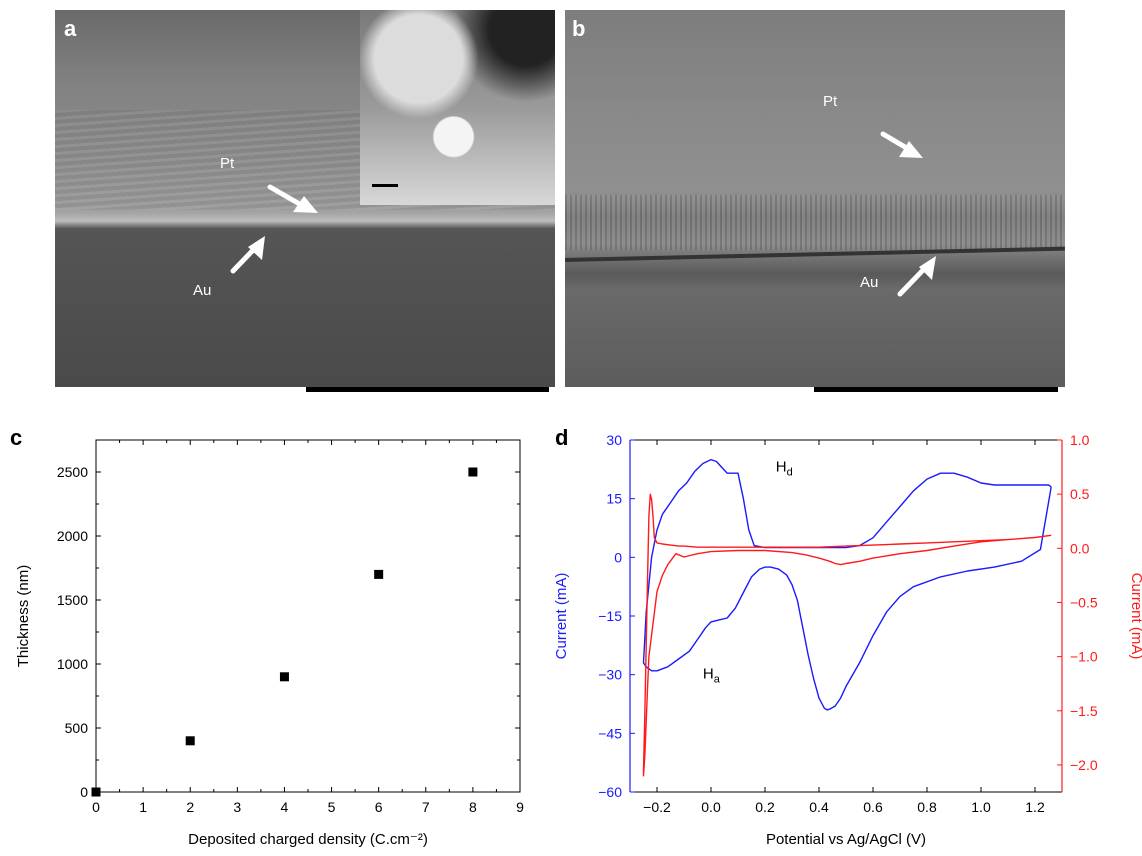  What do you see at coordinates (765, 807) in the screenshot?
I see `x-tick-label-d: 0.2` at bounding box center [765, 807].